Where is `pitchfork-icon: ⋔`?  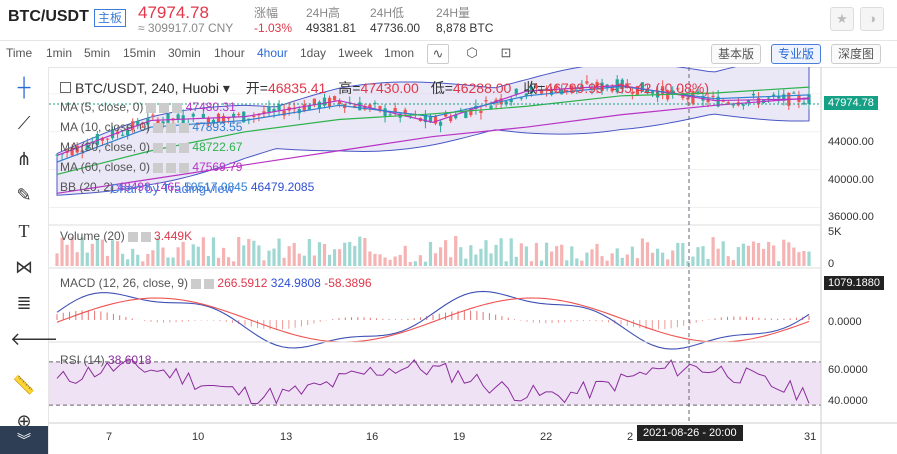
pitchfork-icon: ⋔ is located at coordinates (24, 159).